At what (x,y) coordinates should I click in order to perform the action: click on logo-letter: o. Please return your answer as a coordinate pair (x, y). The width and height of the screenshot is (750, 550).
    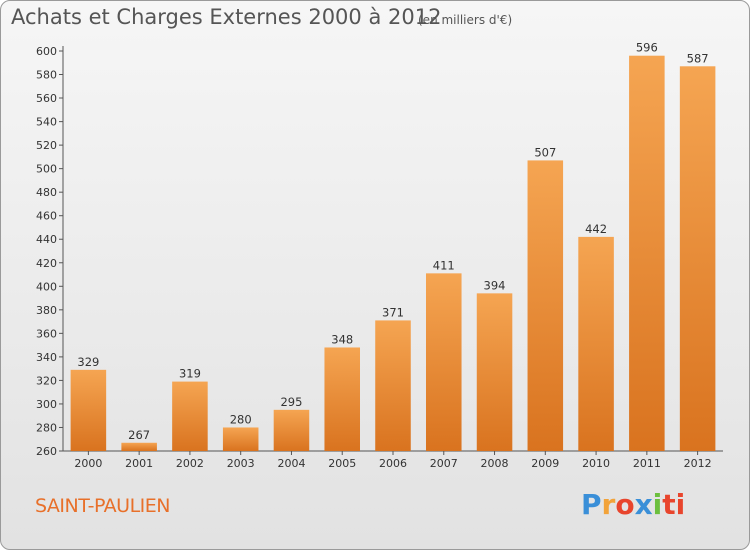
    Looking at the image, I should click on (625, 504).